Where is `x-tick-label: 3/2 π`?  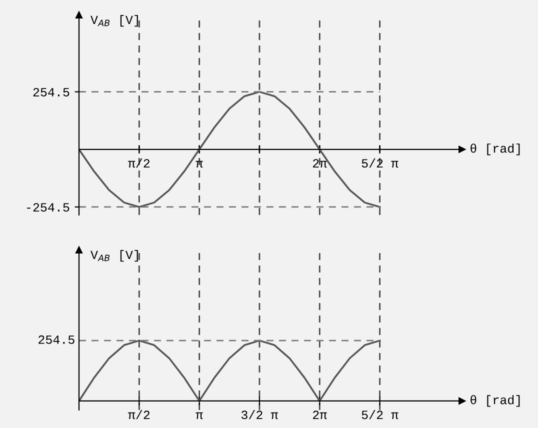
x-tick-label: 3/2 π is located at coordinates (259, 415).